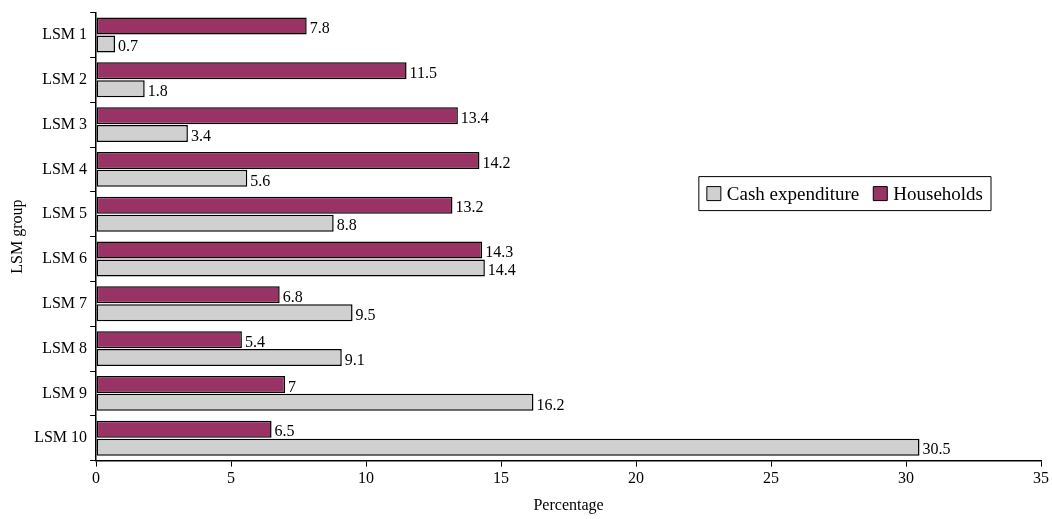 The height and width of the screenshot is (519, 1052). What do you see at coordinates (474, 117) in the screenshot?
I see `data-label: 13.4` at bounding box center [474, 117].